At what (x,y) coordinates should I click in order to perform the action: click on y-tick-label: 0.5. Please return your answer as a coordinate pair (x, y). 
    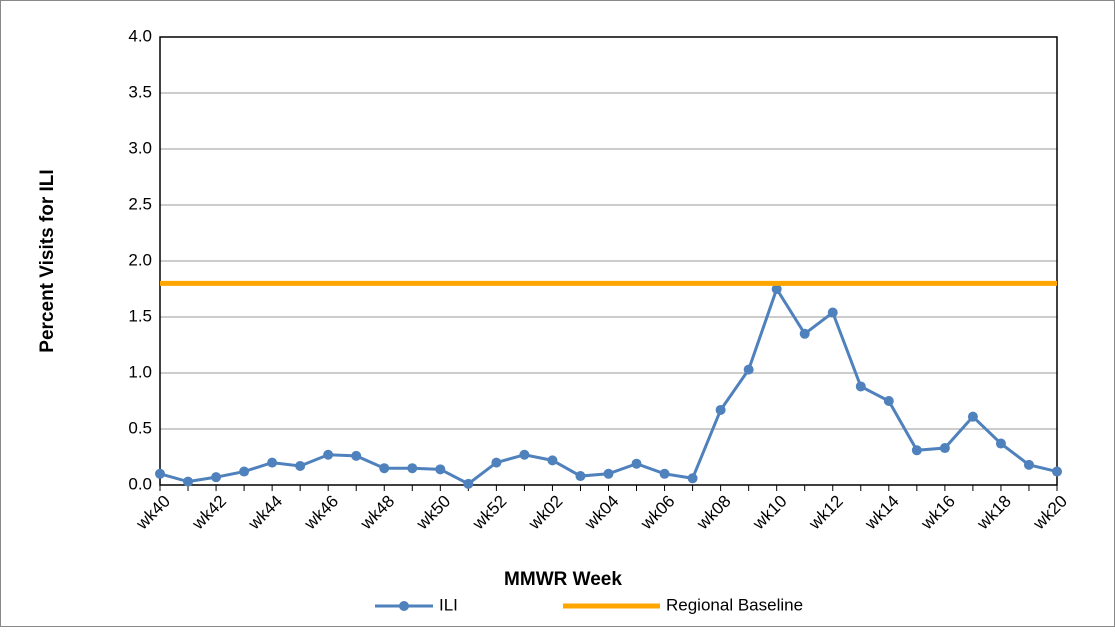
    Looking at the image, I should click on (140, 427).